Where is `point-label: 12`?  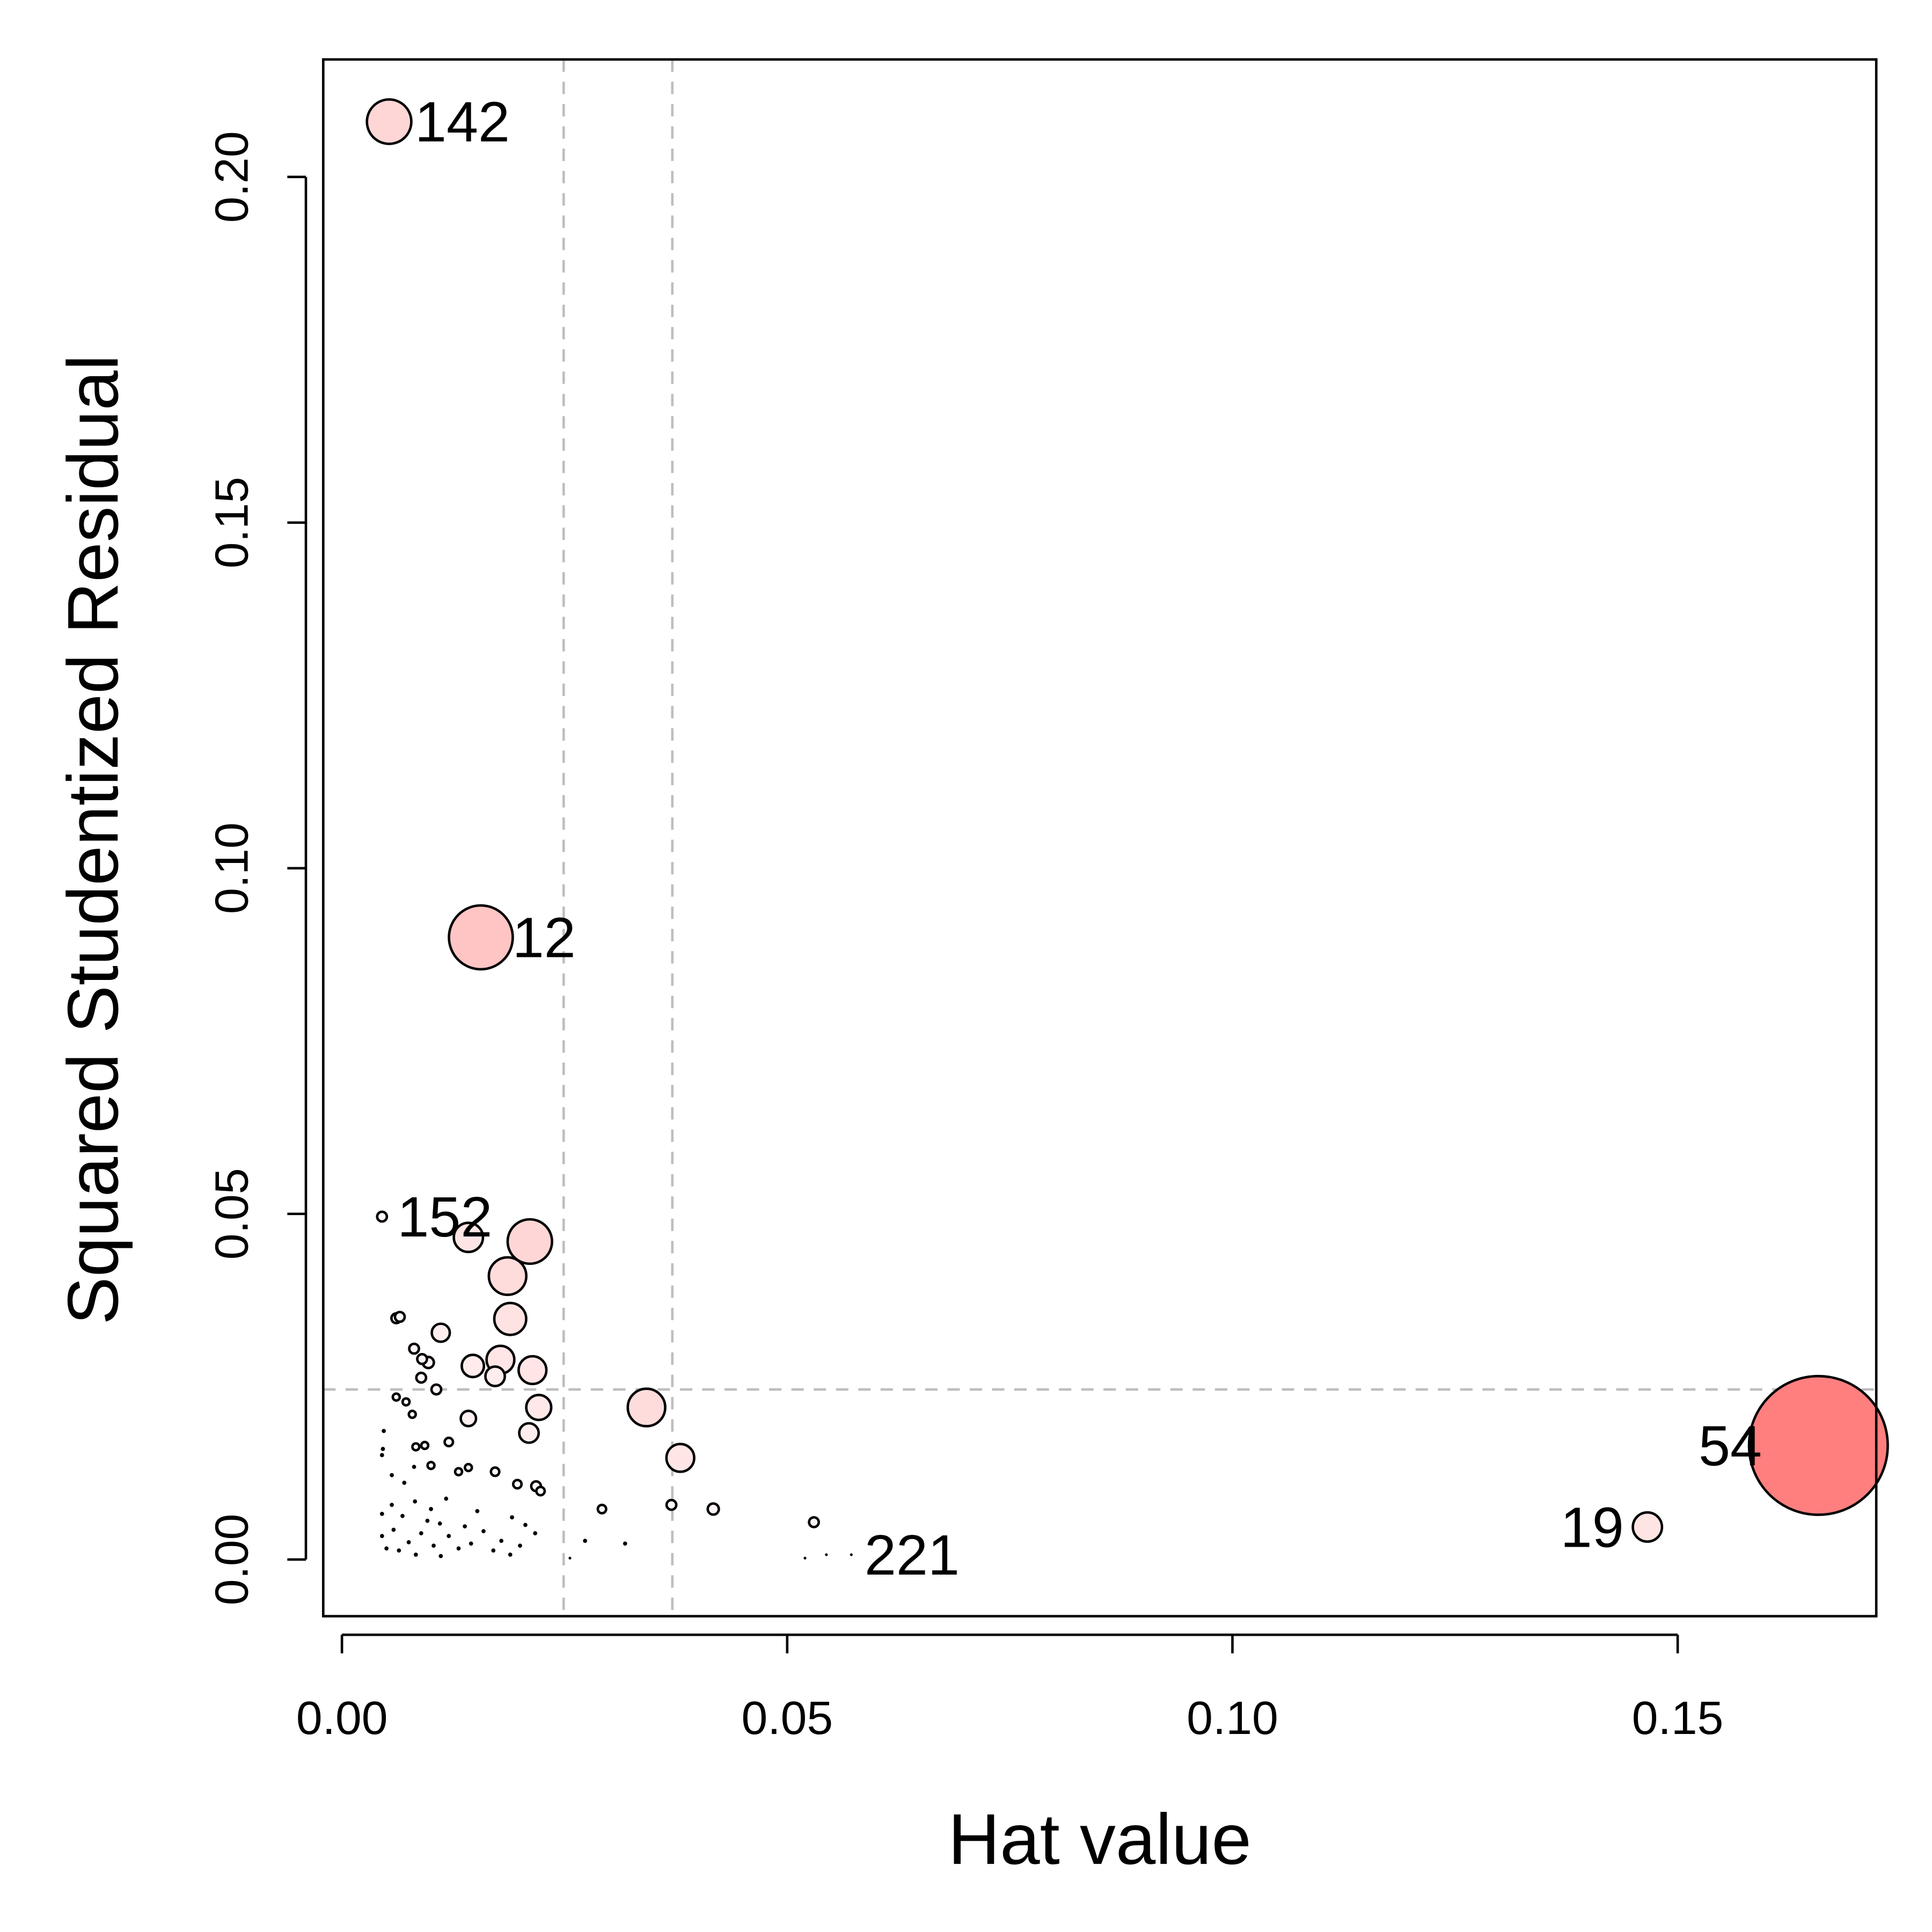
point-label: 12 is located at coordinates (544, 938).